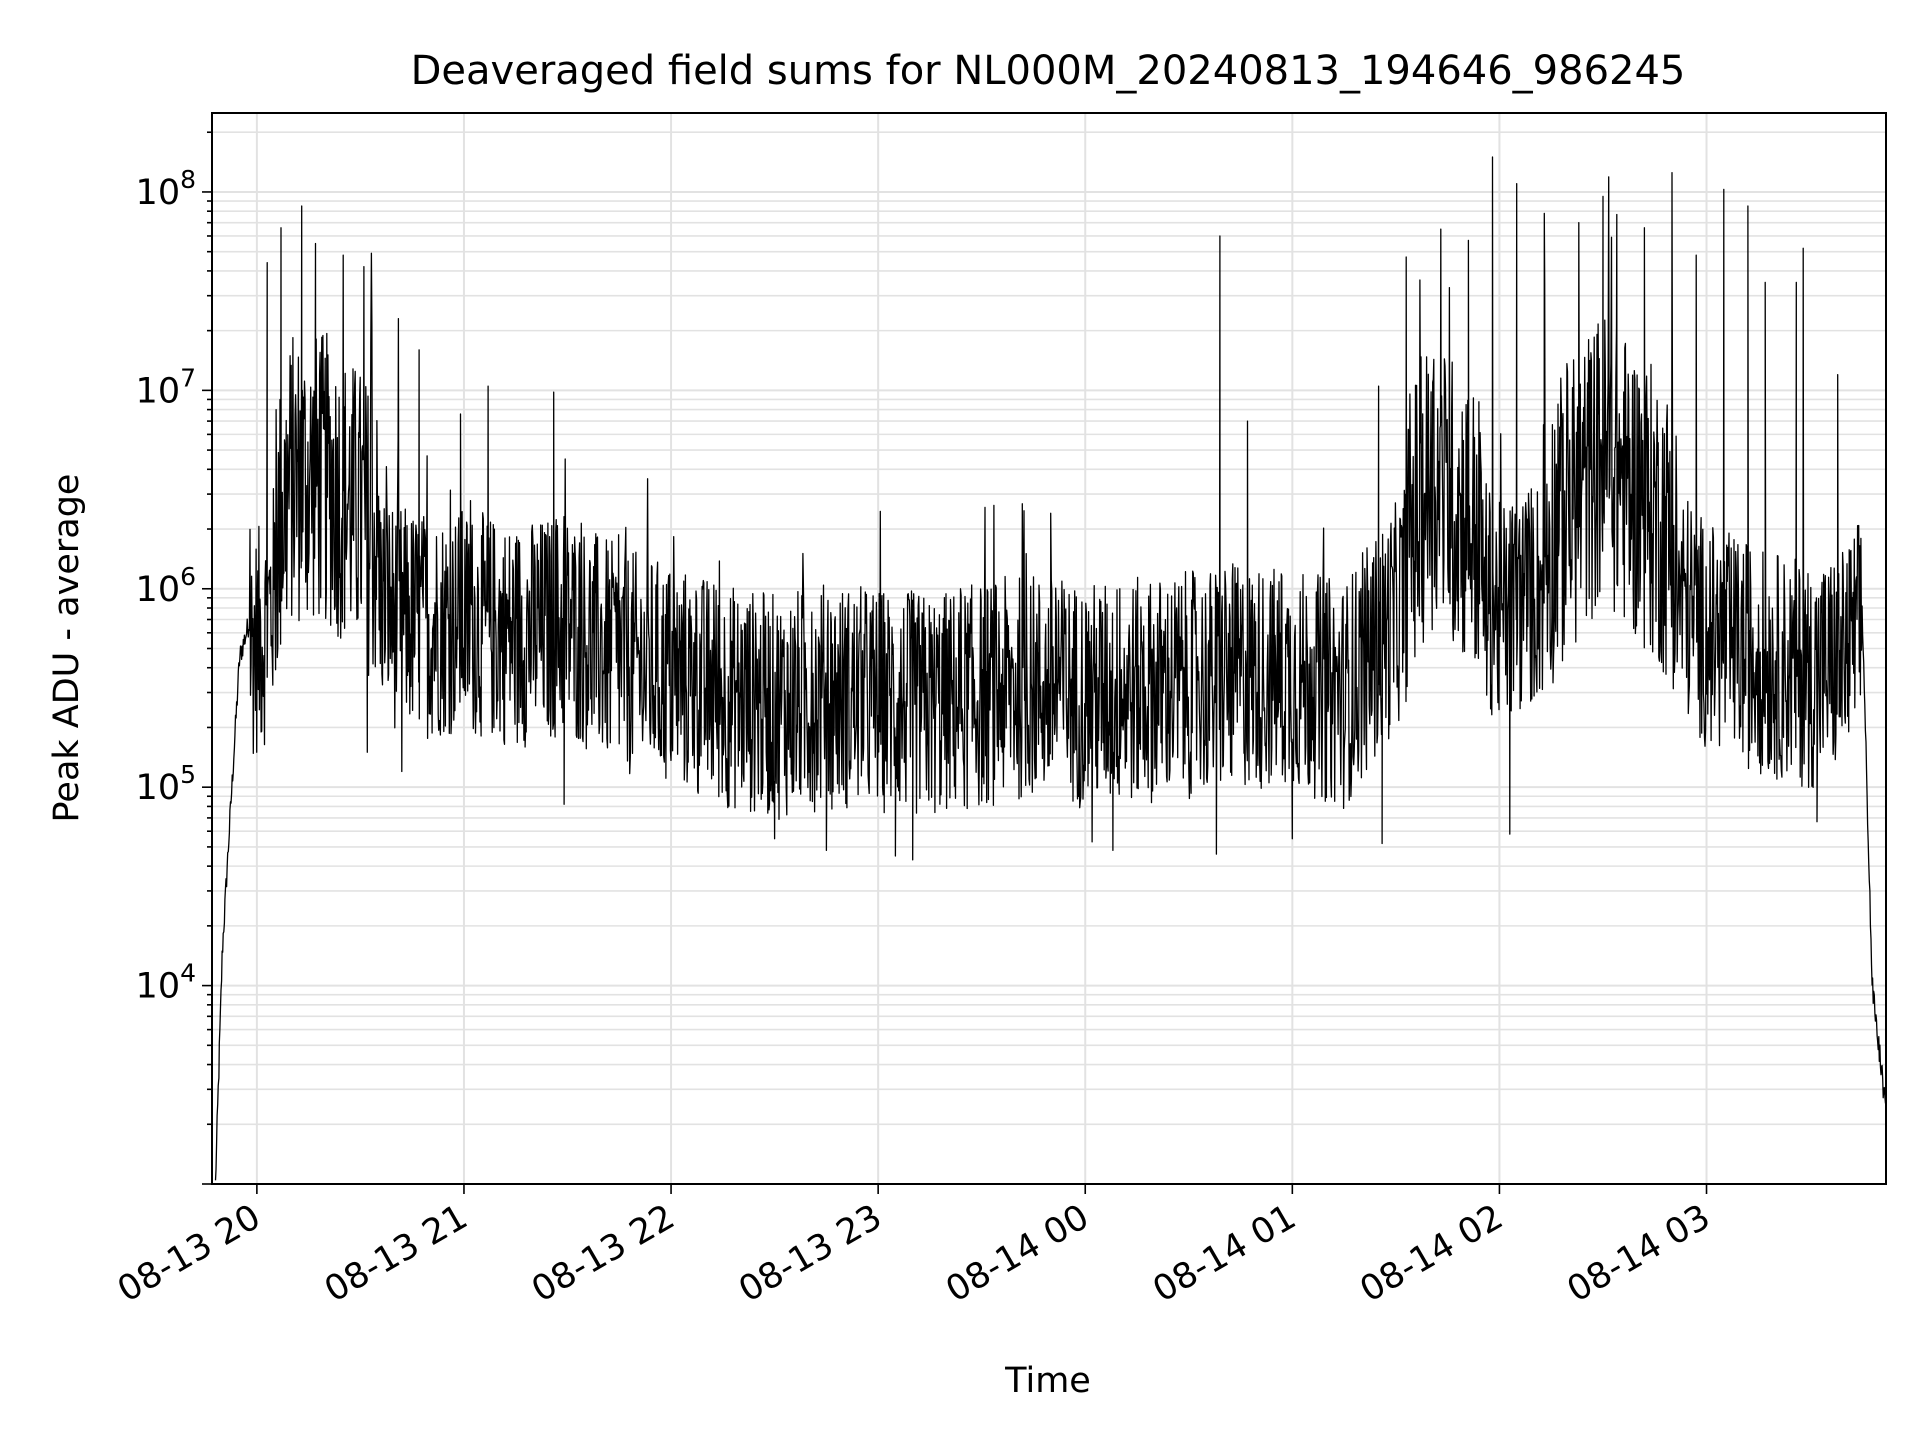 The width and height of the screenshot is (1920, 1440). What do you see at coordinates (174, 658) in the screenshot?
I see `y-axis: 10⁴ 10⁵ 10⁶ 10⁷ 10⁸` at bounding box center [174, 658].